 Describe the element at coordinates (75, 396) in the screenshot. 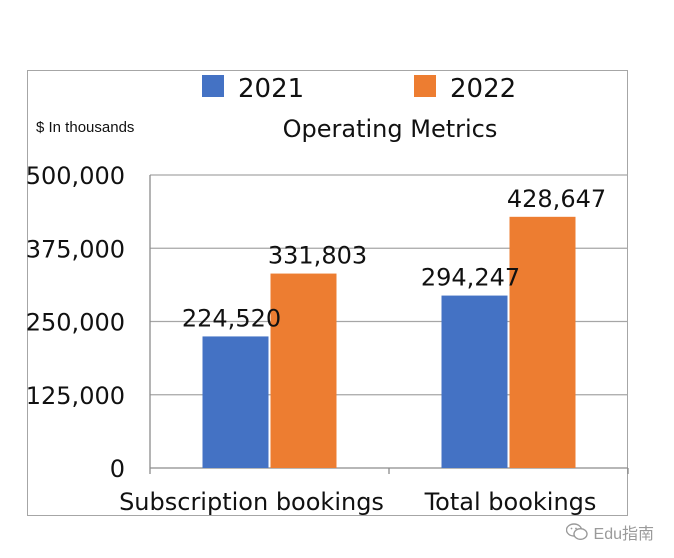

I see `y-tick-label: 125,000` at that location.